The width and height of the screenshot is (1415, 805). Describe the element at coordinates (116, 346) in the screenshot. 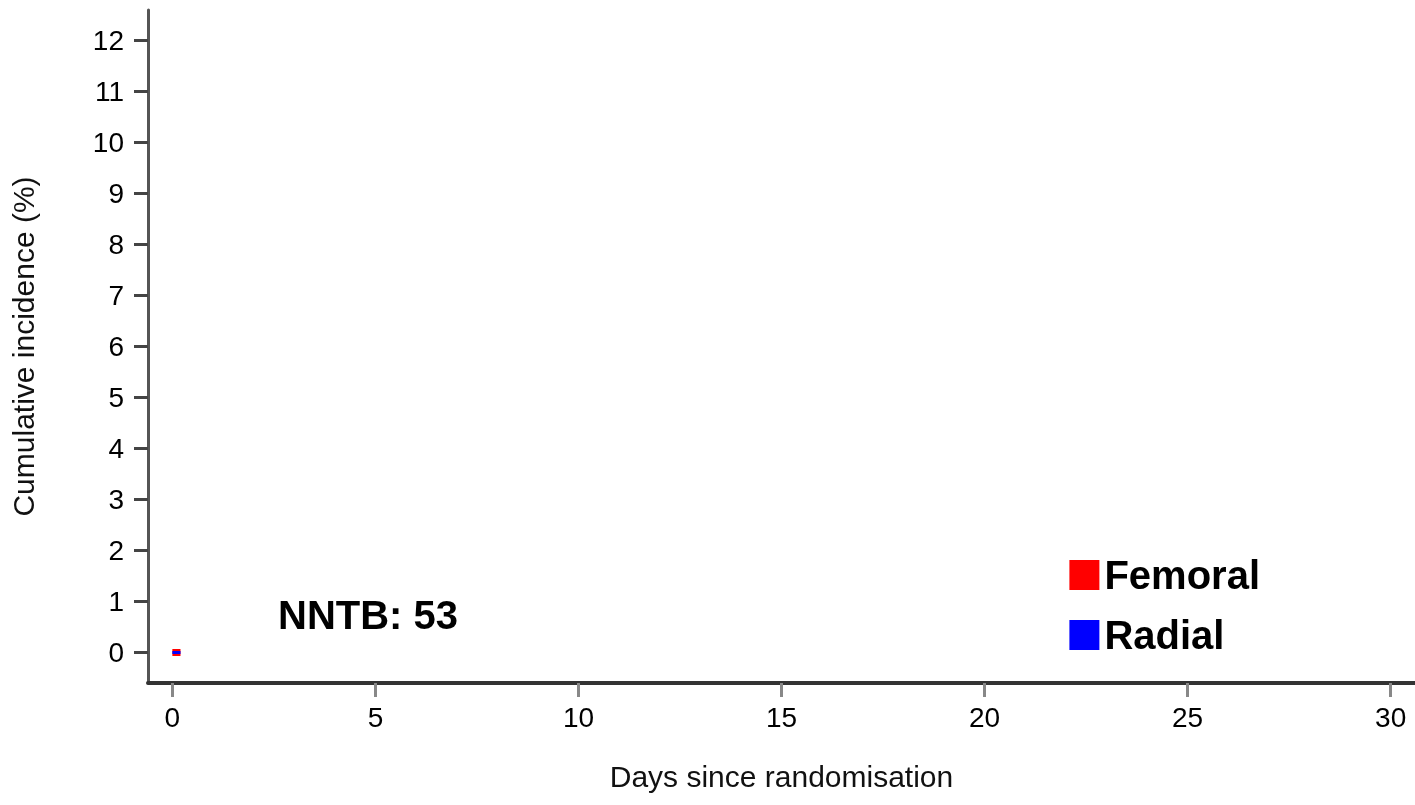

I see `y-tick-label: 6` at that location.